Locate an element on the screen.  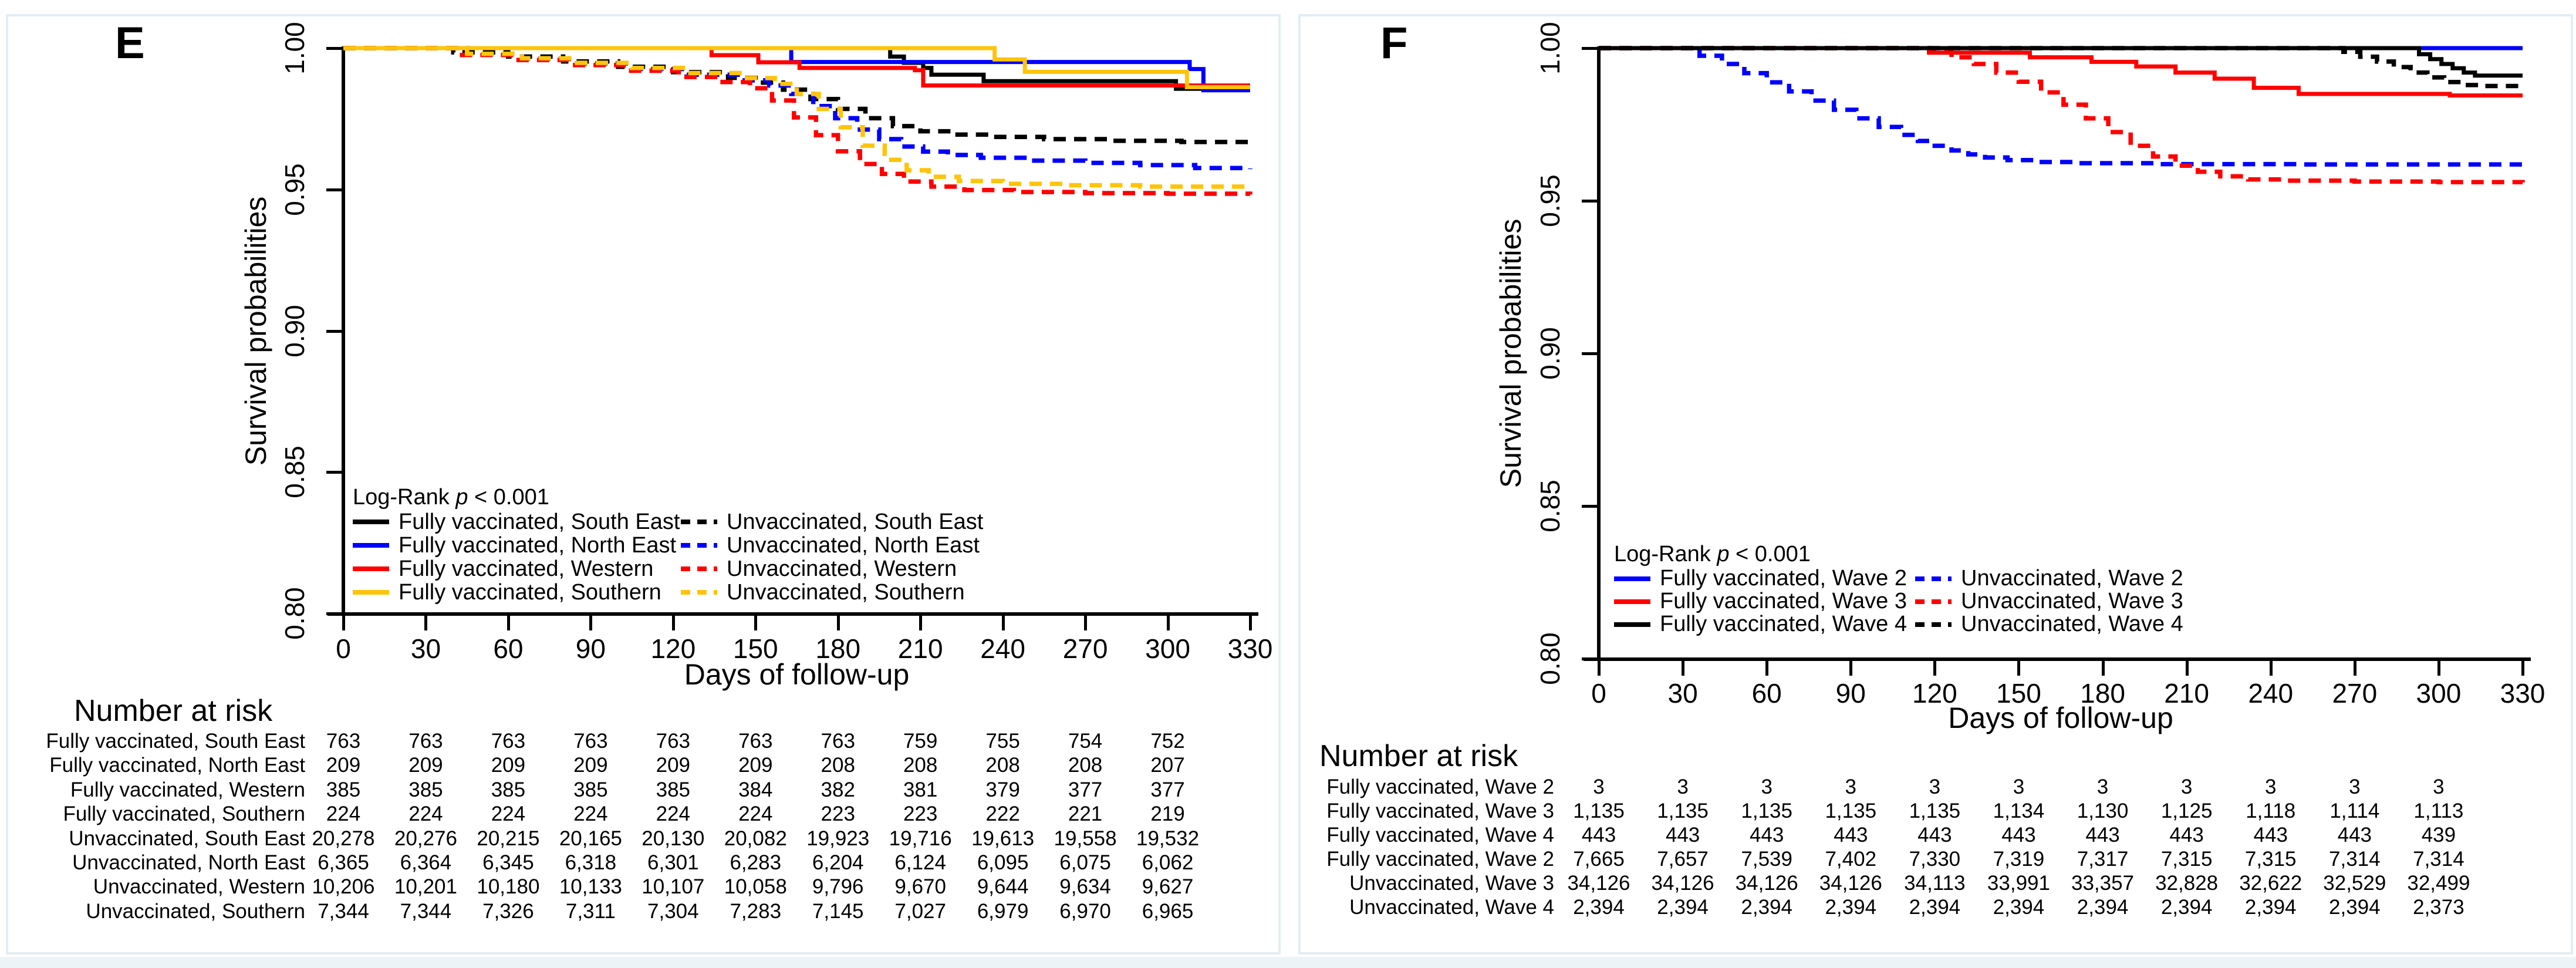
risk-value: 7,657 is located at coordinates (1683, 860).